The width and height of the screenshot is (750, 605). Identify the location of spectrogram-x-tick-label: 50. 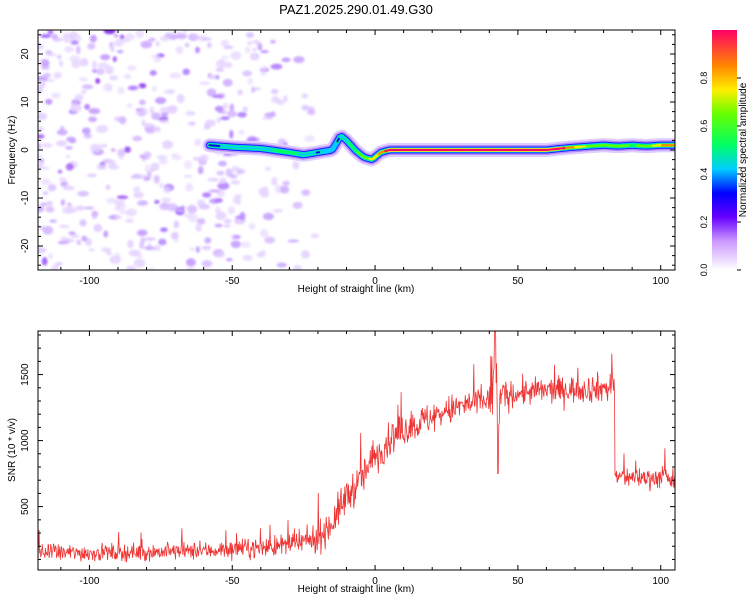
(518, 281).